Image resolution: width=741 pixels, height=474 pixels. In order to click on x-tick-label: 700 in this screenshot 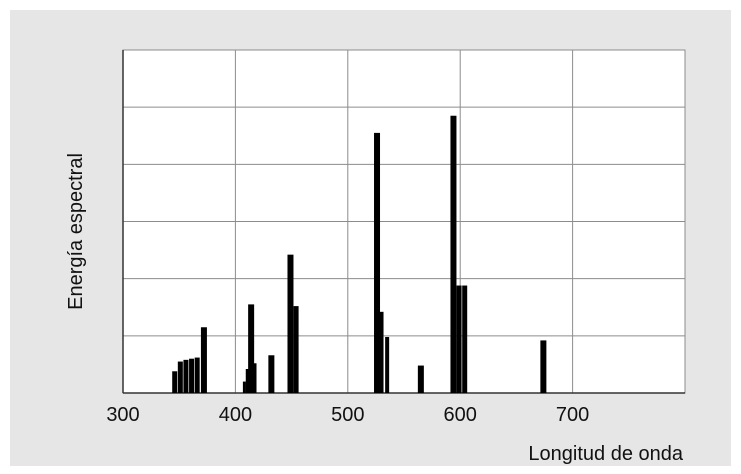, I will do `click(572, 415)`.